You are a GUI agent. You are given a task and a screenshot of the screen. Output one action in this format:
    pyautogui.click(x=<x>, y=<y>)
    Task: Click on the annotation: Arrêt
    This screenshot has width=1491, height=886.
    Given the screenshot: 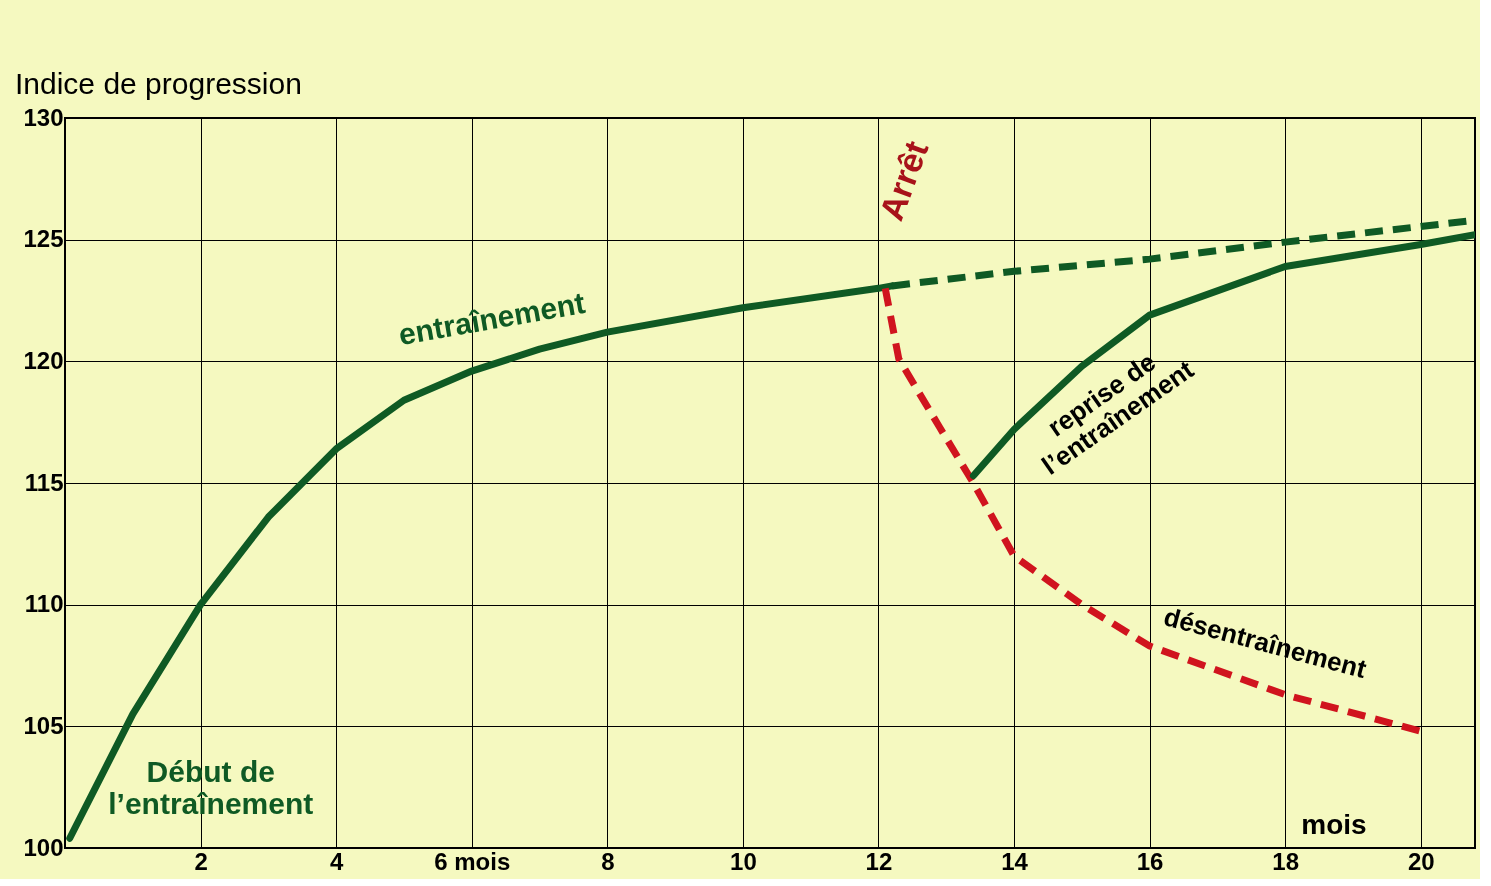 What is the action you would take?
    pyautogui.click(x=903, y=180)
    